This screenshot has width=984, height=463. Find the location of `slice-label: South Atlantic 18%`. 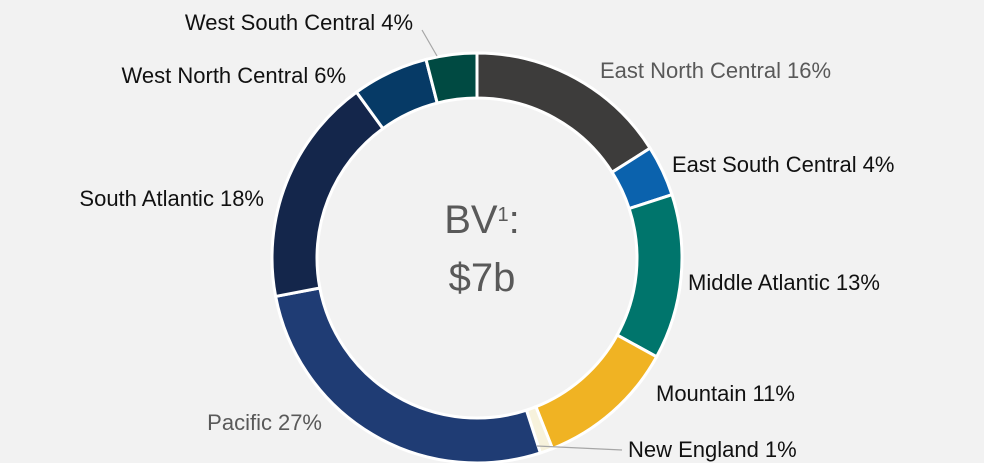

slice-label: South Atlantic 18% is located at coordinates (171, 198).